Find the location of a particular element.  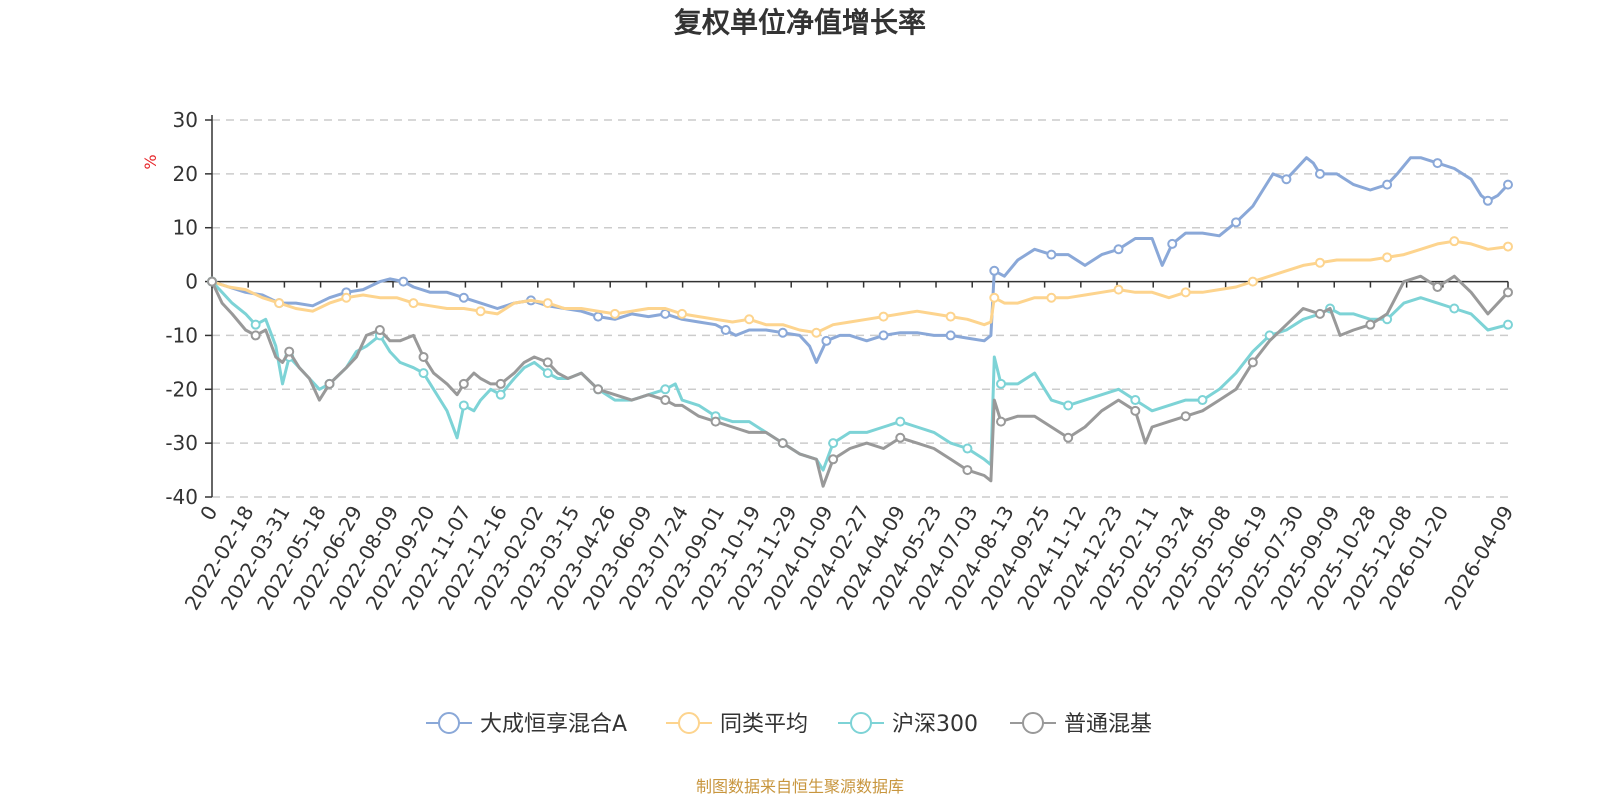

legend-label: 同类平均 is located at coordinates (764, 724).